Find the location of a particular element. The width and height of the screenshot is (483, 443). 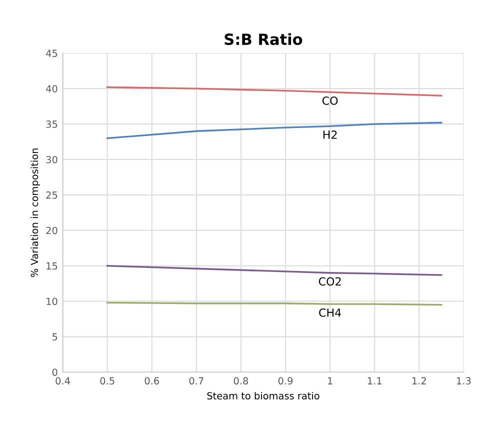

y-tick-label: 10 is located at coordinates (52, 302).